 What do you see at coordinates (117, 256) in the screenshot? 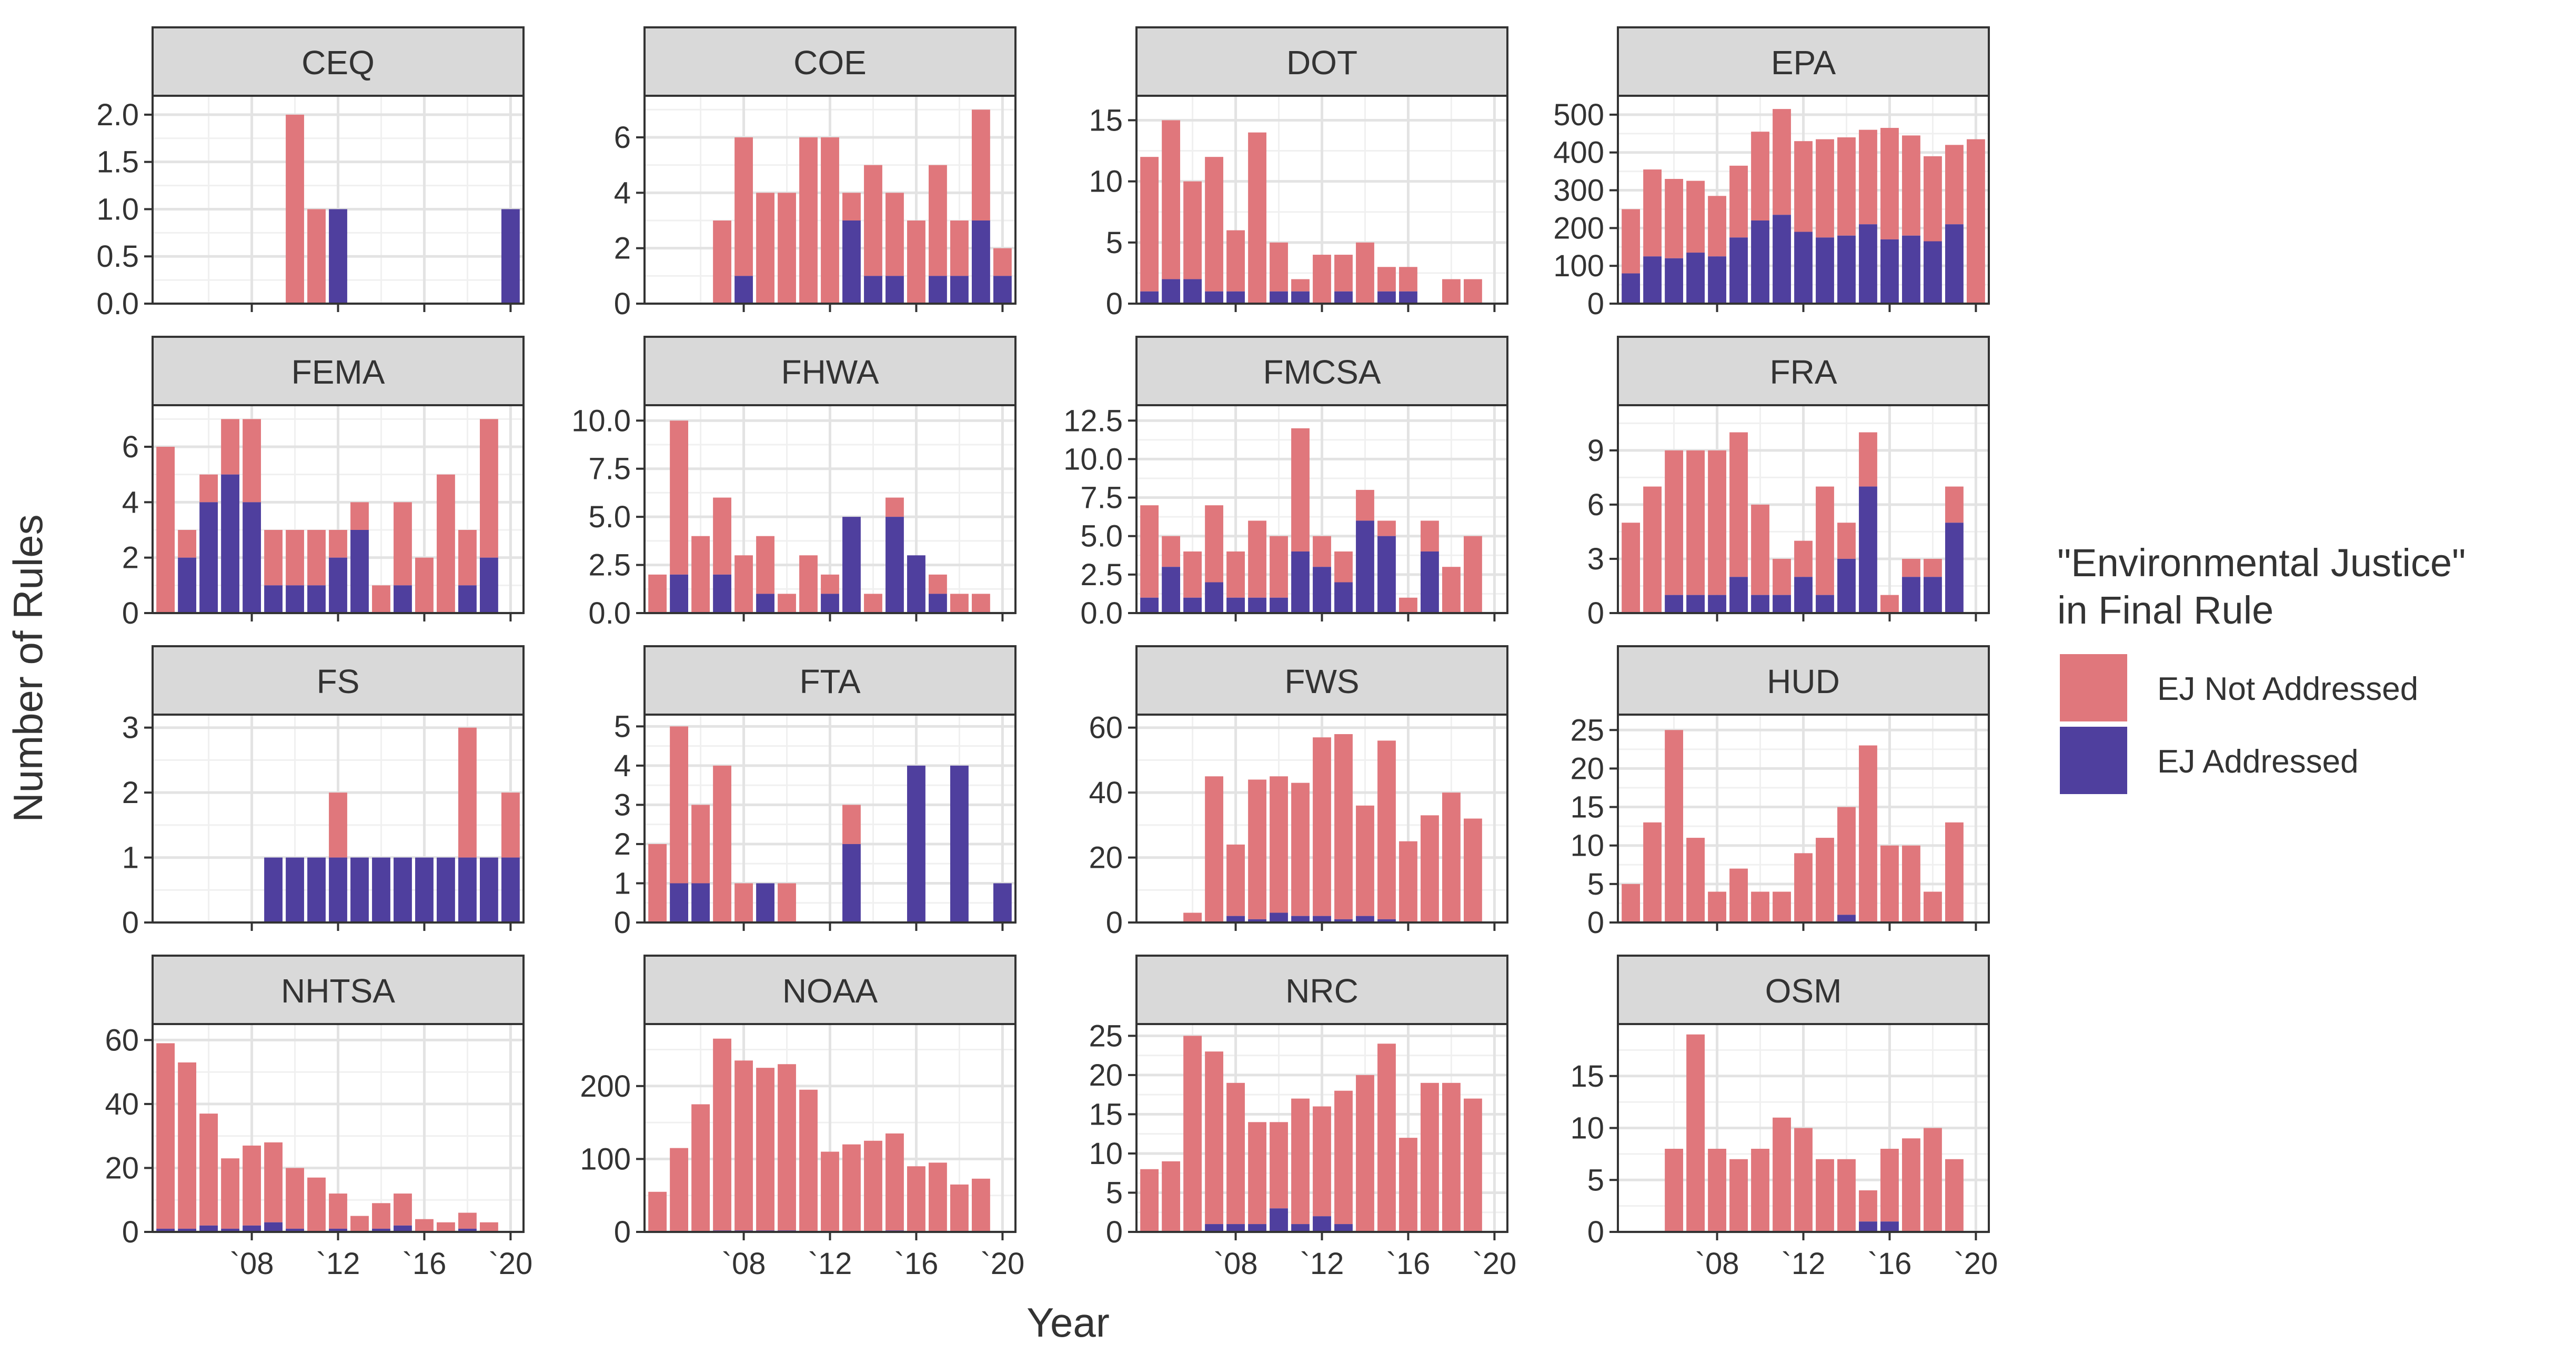
I see `y-tick-label: 0.5` at bounding box center [117, 256].